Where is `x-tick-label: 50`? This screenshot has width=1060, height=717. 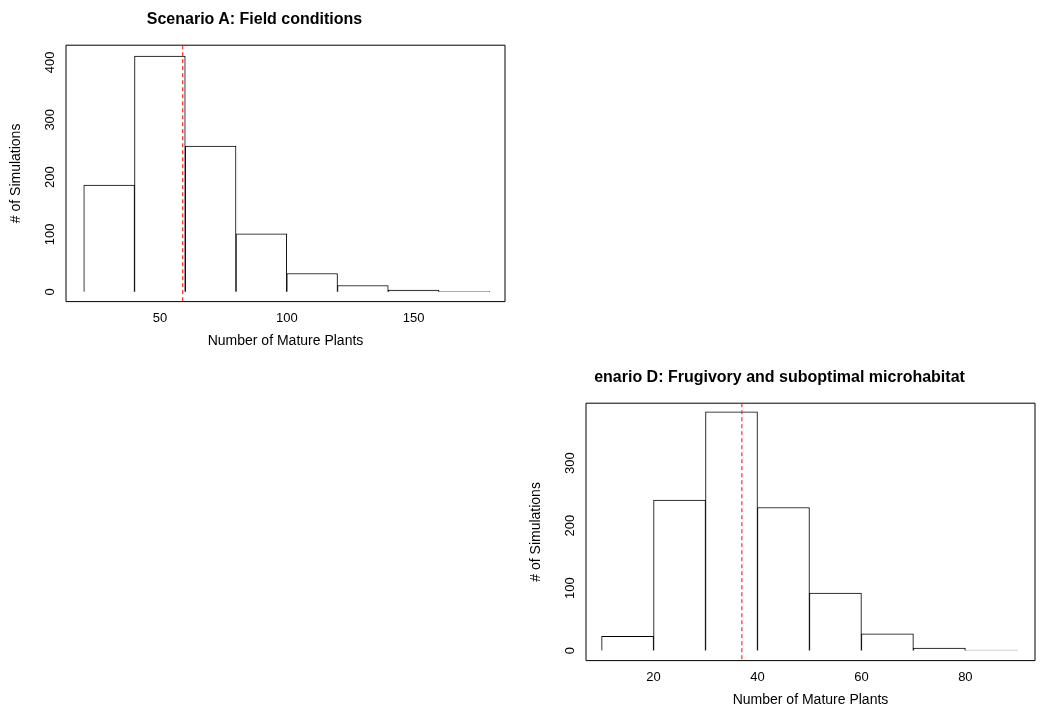 x-tick-label: 50 is located at coordinates (160, 317).